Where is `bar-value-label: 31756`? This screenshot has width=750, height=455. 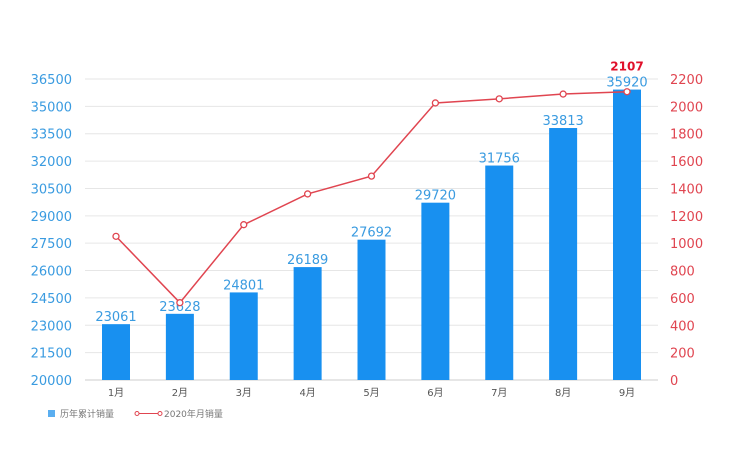 bar-value-label: 31756 is located at coordinates (499, 159).